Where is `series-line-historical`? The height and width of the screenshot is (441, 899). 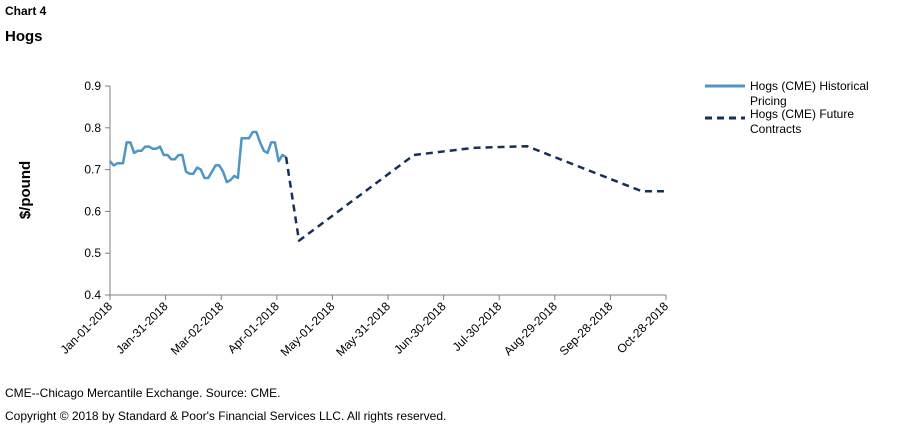 series-line-historical is located at coordinates (198, 157).